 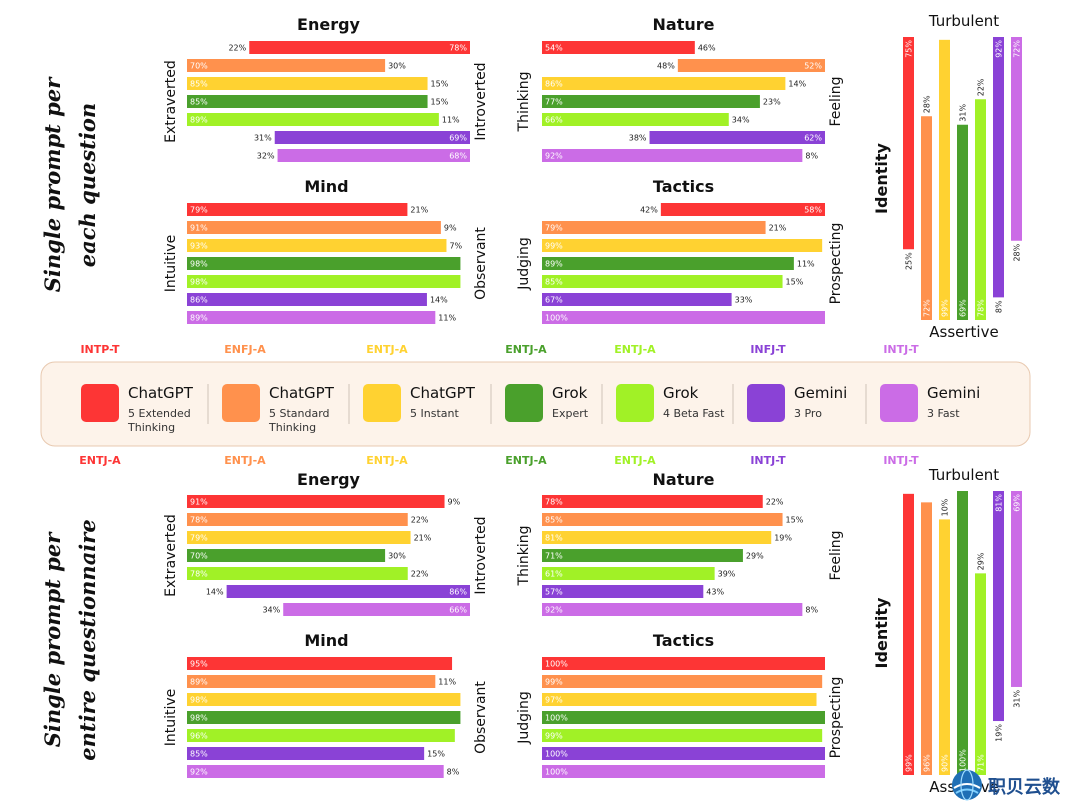 I want to click on legend-name: Grok, so click(x=570, y=393).